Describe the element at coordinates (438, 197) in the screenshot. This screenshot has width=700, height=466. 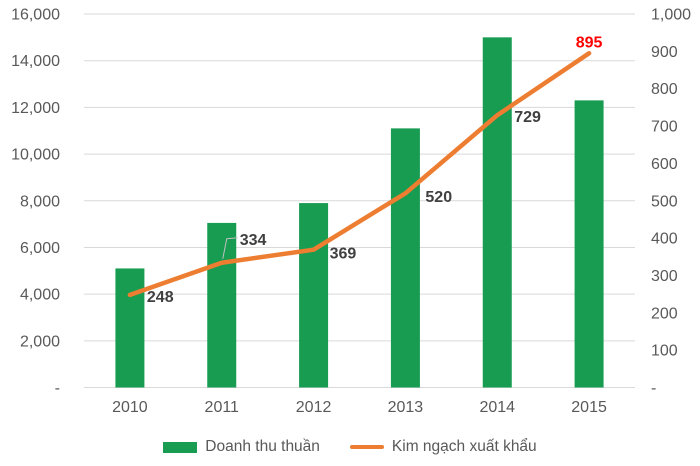
I see `data-label-520: 520` at that location.